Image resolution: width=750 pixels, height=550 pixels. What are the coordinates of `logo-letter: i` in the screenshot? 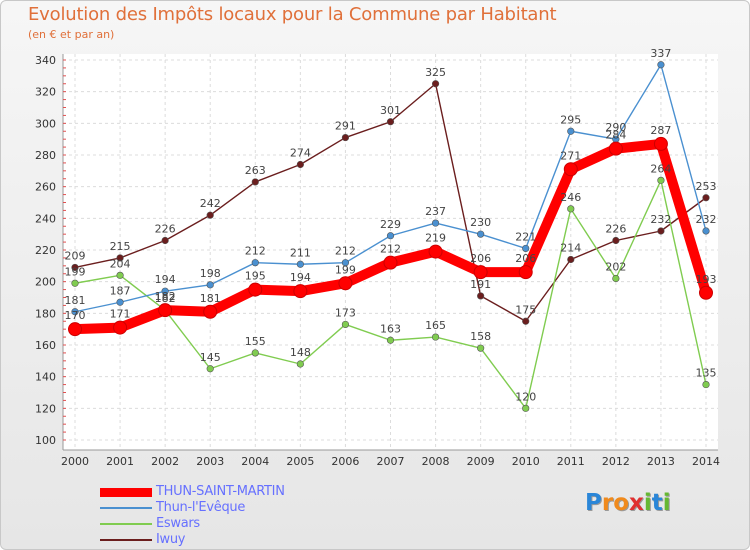 It's located at (647, 503).